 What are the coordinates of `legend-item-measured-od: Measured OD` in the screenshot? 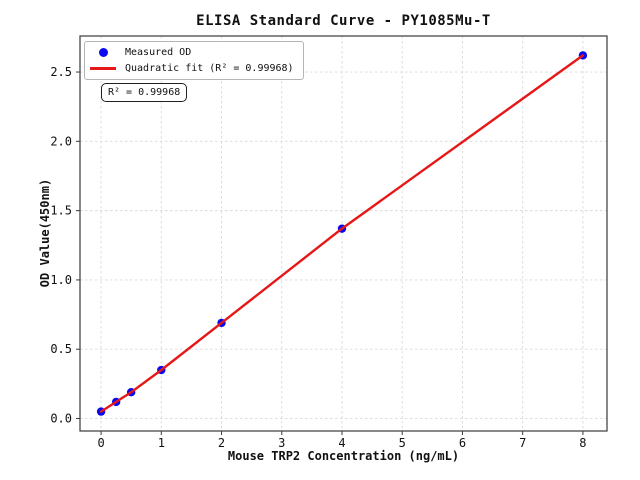 It's located at (192, 52).